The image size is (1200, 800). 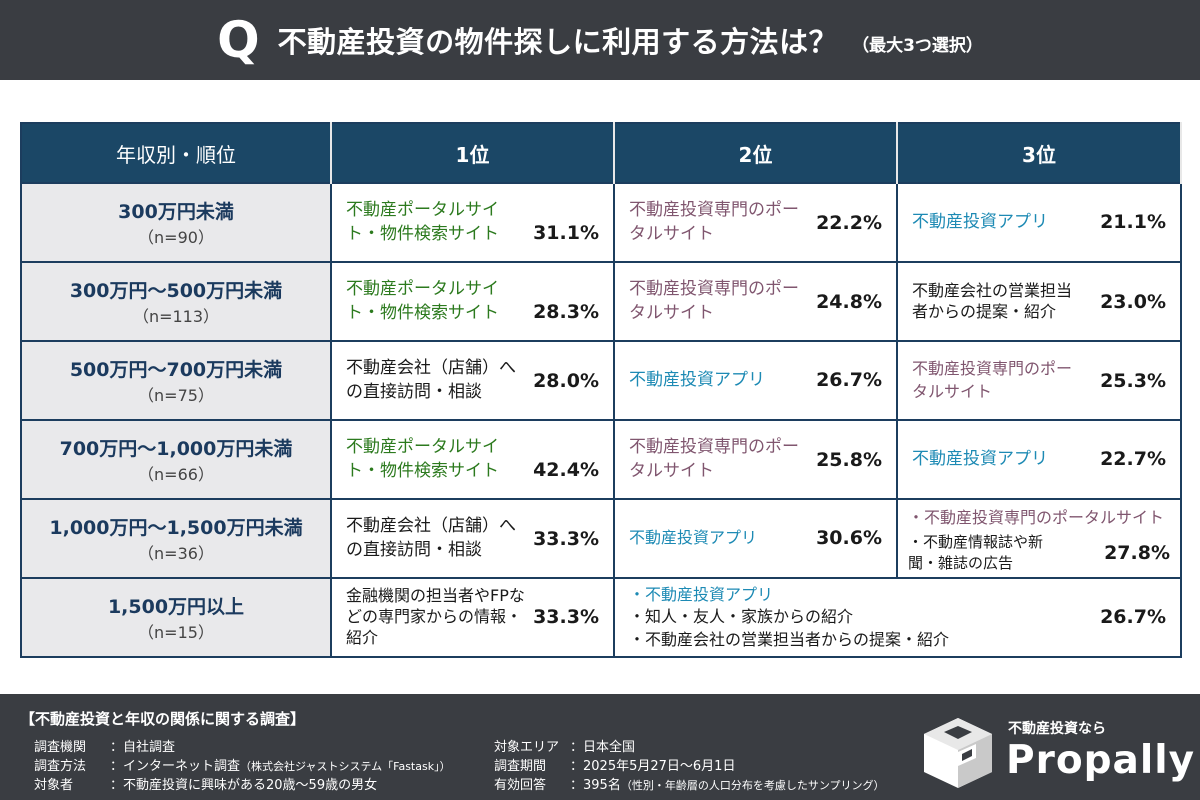 What do you see at coordinates (849, 459) in the screenshot?
I see `rank-percent: 25.8%` at bounding box center [849, 459].